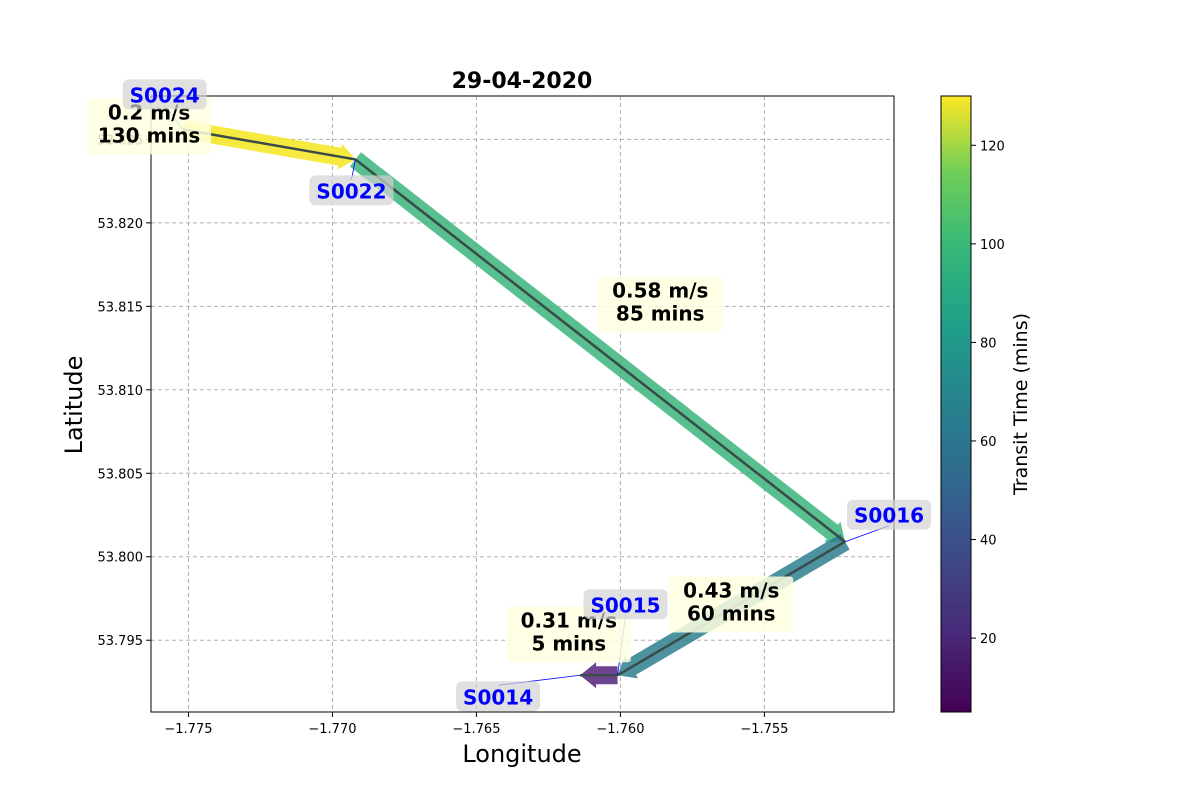  What do you see at coordinates (121, 391) in the screenshot?
I see `y-tick-label: 53.810` at bounding box center [121, 391].